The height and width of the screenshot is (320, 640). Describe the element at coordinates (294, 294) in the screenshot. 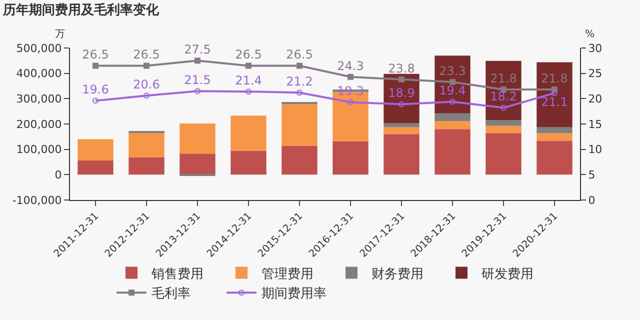

I see `legend-label: 期间费用率` at that location.